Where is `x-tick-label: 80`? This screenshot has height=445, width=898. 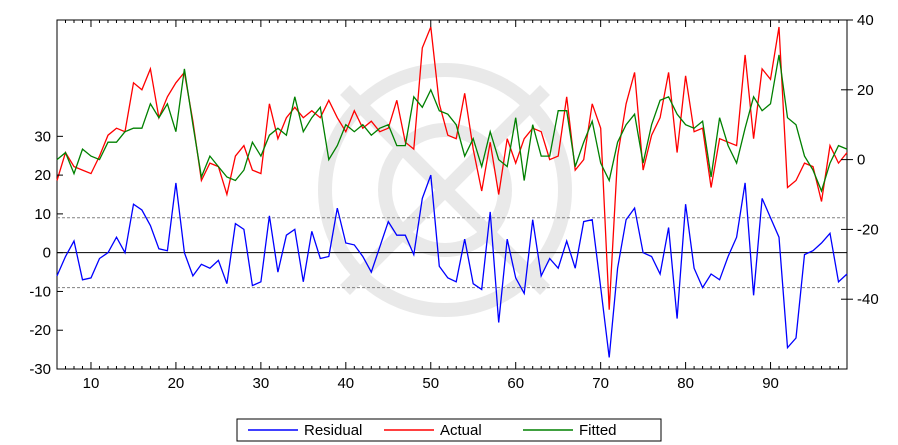 x-tick-label: 80 is located at coordinates (685, 383).